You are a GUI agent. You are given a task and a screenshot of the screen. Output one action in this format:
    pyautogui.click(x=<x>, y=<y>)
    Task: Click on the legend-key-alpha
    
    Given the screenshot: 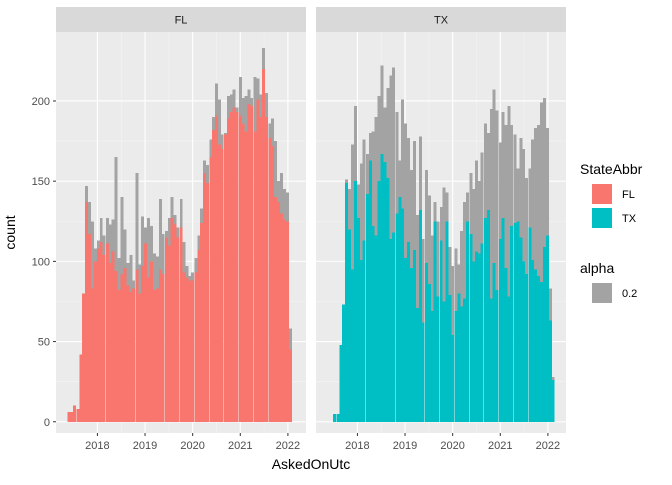 What is the action you would take?
    pyautogui.click(x=602, y=293)
    